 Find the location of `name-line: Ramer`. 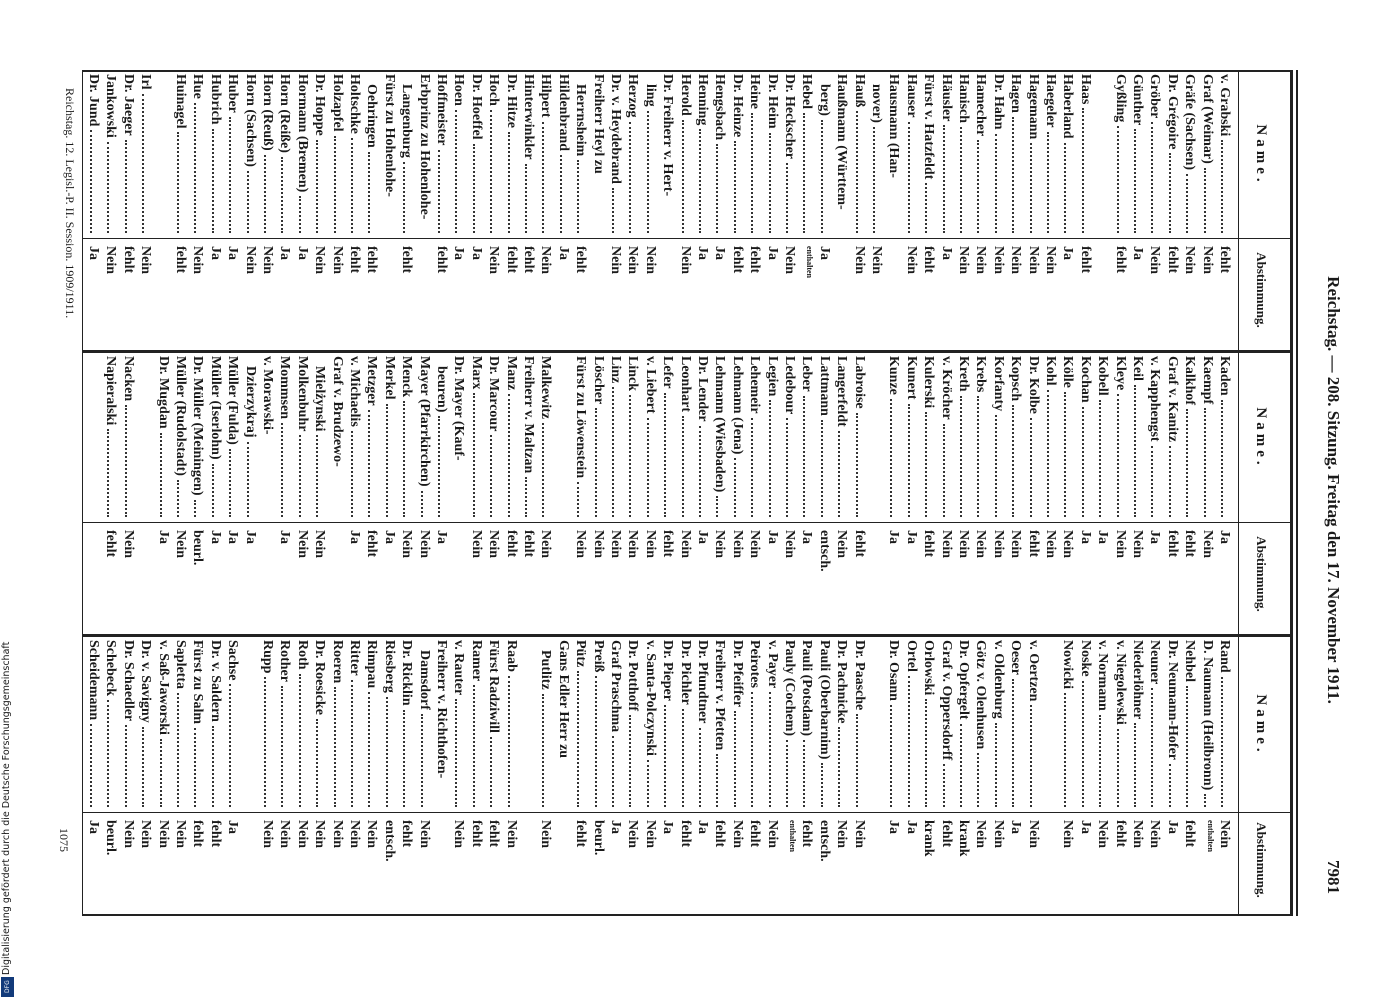

name-line: Ramer is located at coordinates (476, 725).